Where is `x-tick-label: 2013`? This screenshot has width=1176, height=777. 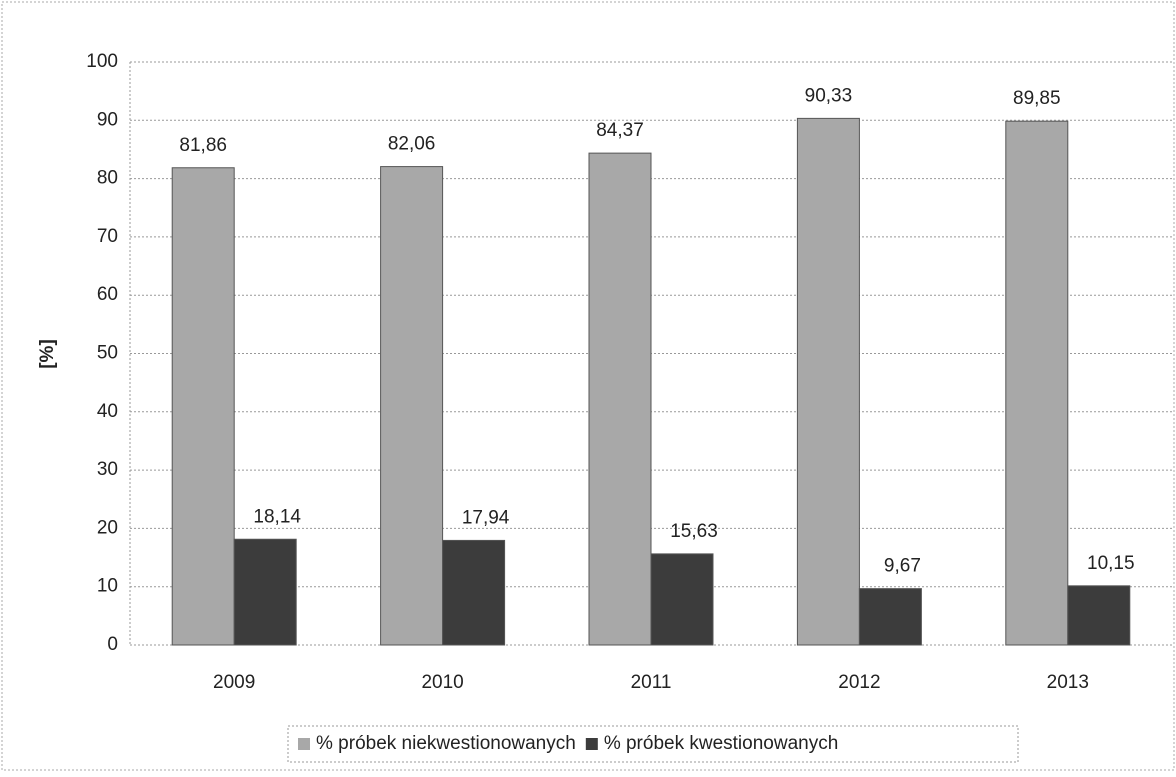
x-tick-label: 2013 is located at coordinates (1068, 682).